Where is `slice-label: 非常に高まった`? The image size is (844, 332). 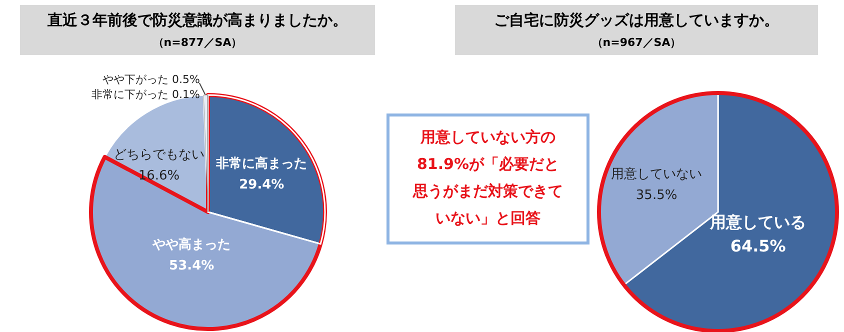 slice-label: 非常に高まった is located at coordinates (261, 163).